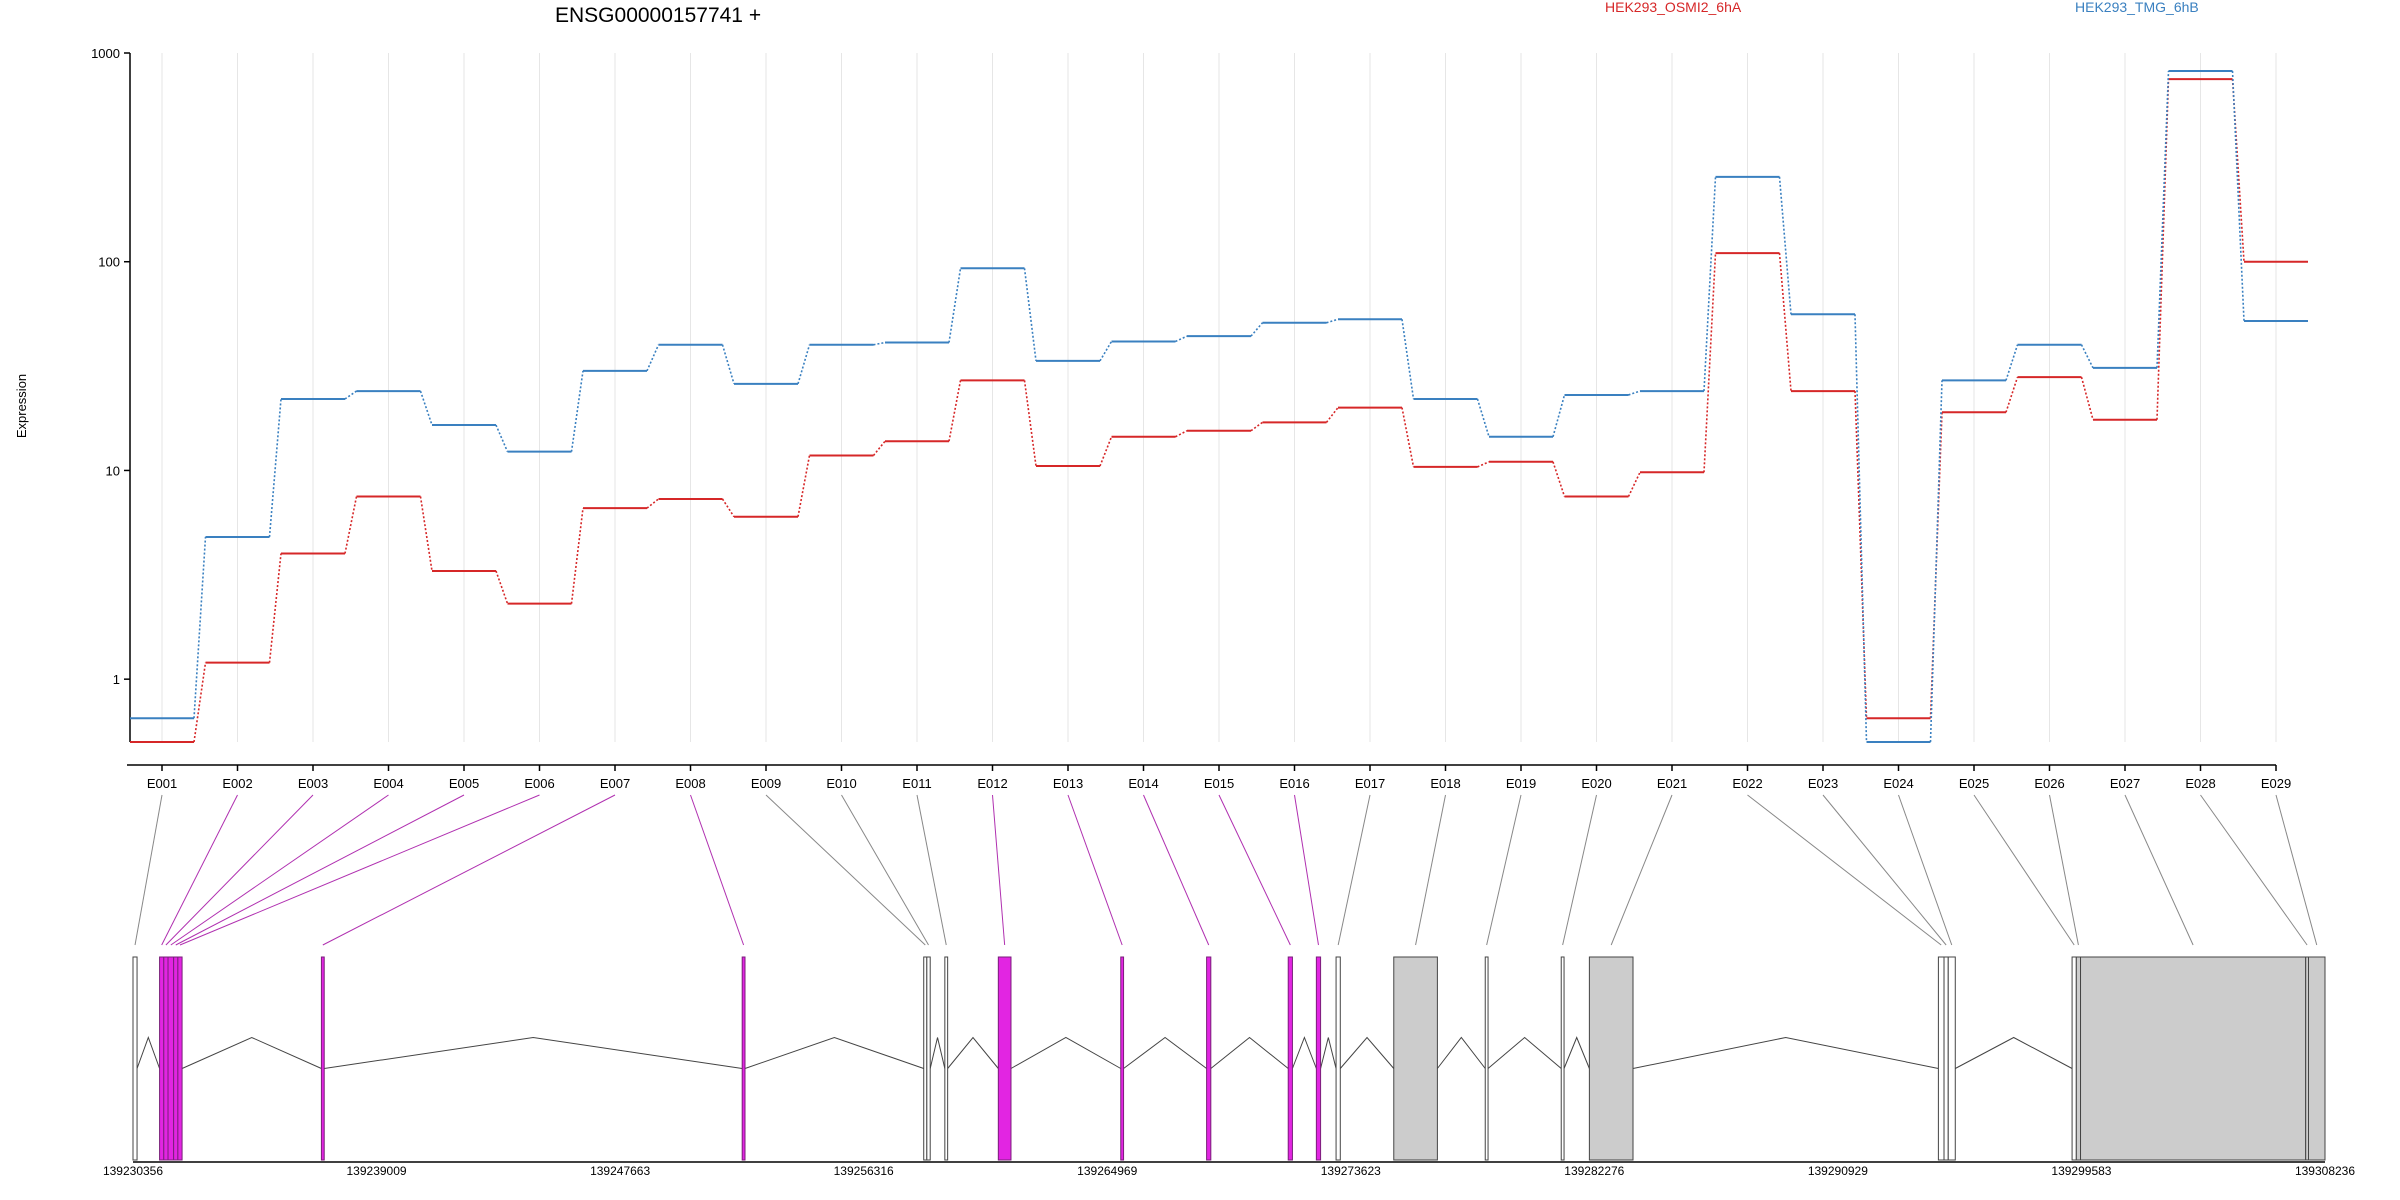 This screenshot has height=1200, width=2400. Describe the element at coordinates (1596, 783) in the screenshot. I see `x-tick-label: E020` at that location.